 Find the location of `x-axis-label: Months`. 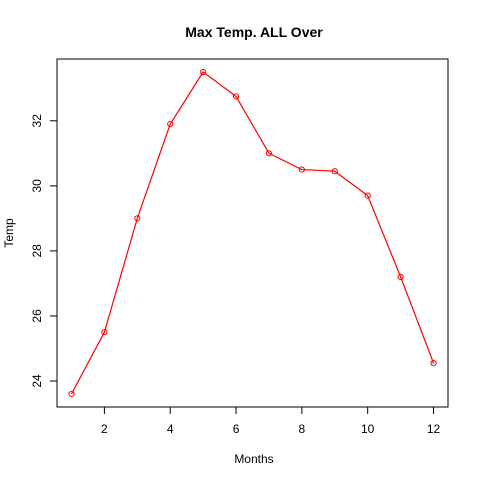

x-axis-label: Months is located at coordinates (253, 459).